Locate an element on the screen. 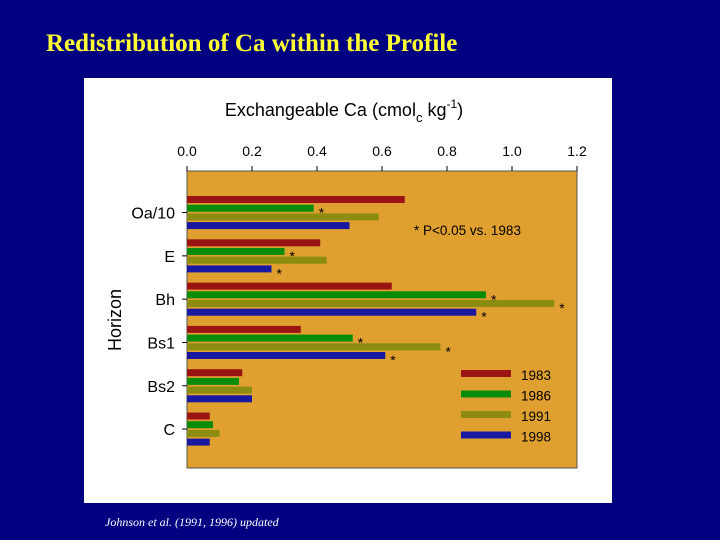  legend-swatch-1998 is located at coordinates (486, 435).